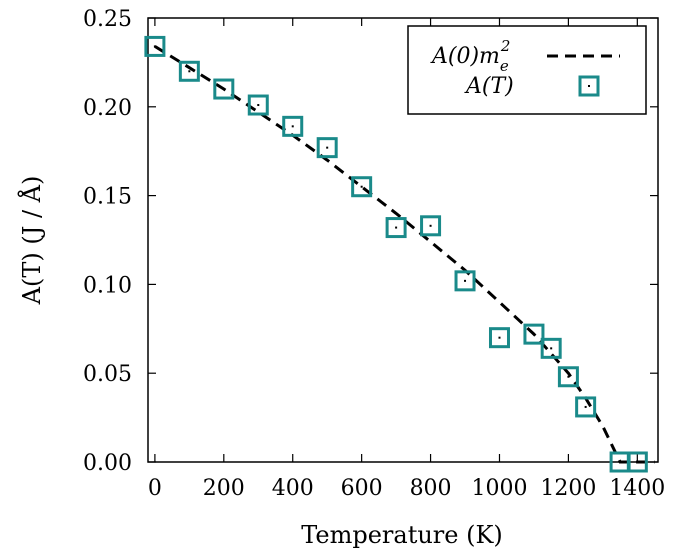  I want to click on legend: A(0)me 2 A(T), so click(527, 70).